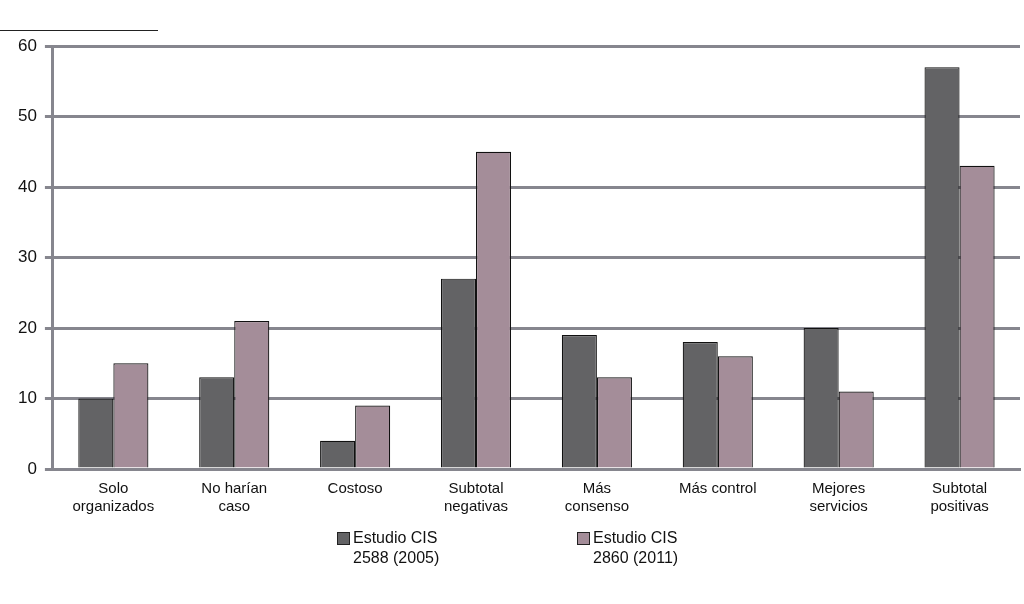 Image resolution: width=1024 pixels, height=604 pixels. What do you see at coordinates (476, 497) in the screenshot?
I see `x-tick-label: Subtotal negativas` at bounding box center [476, 497].